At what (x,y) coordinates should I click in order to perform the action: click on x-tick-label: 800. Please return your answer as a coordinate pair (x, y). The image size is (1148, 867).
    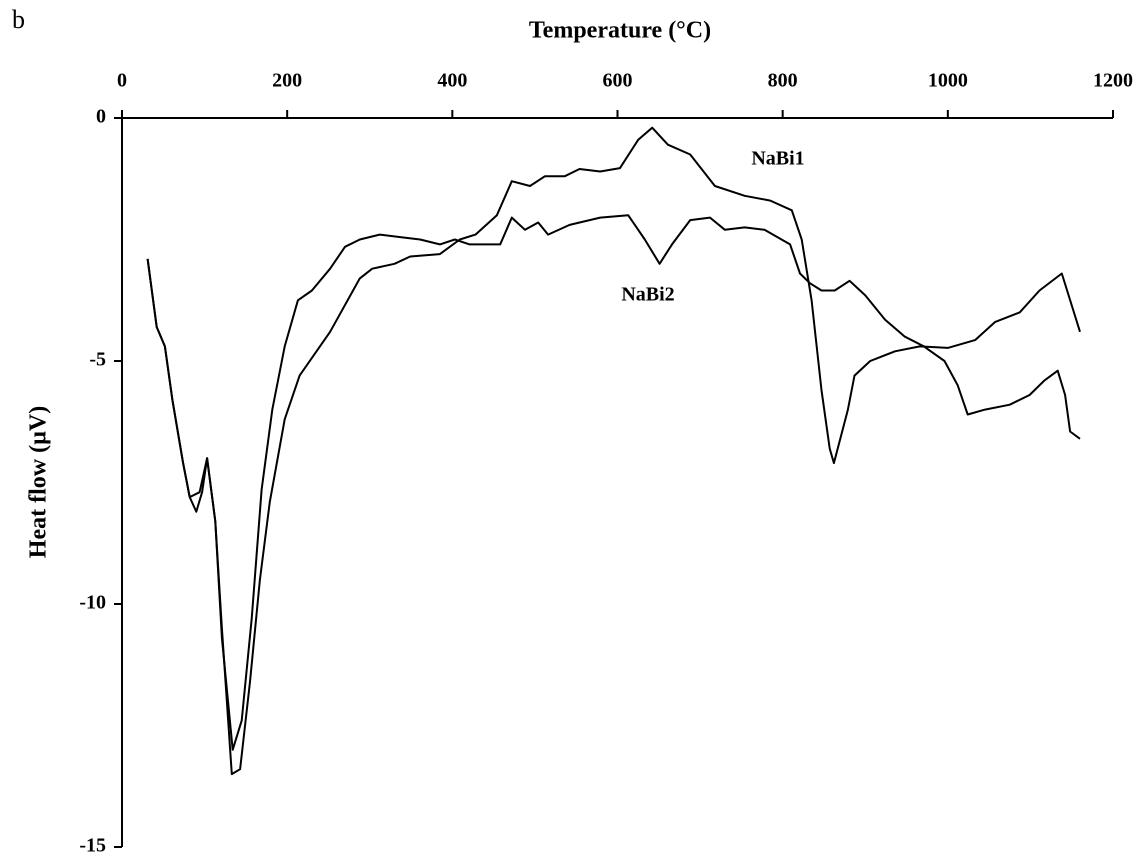
    Looking at the image, I should click on (783, 81).